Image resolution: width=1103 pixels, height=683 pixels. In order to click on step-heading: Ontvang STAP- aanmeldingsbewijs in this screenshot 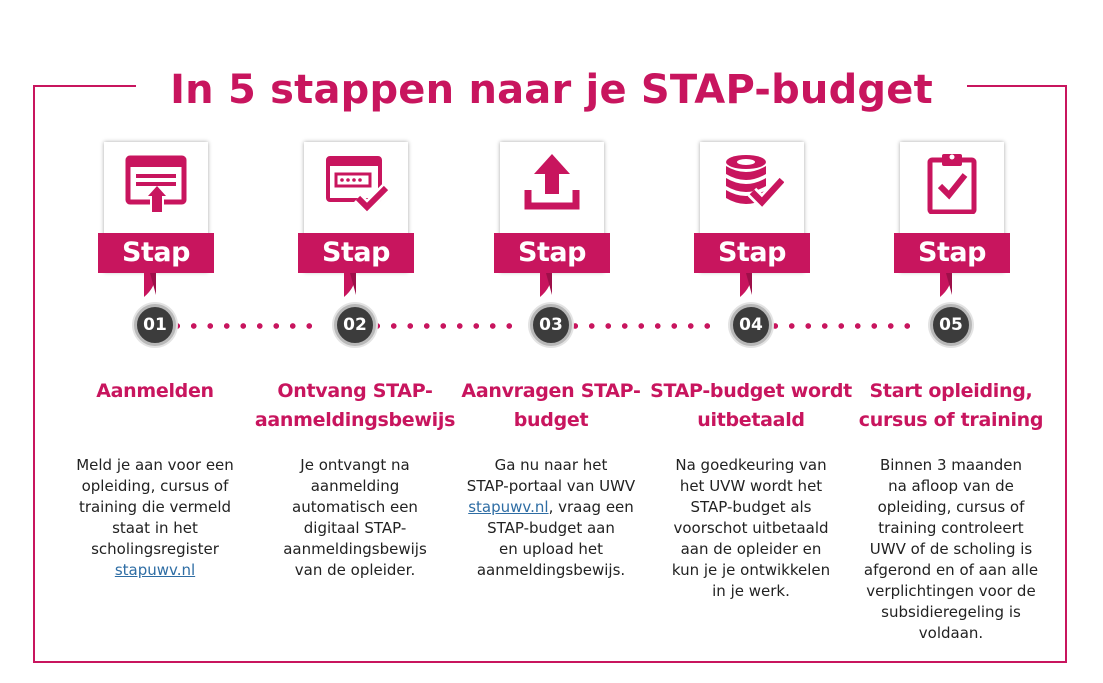, I will do `click(355, 405)`.